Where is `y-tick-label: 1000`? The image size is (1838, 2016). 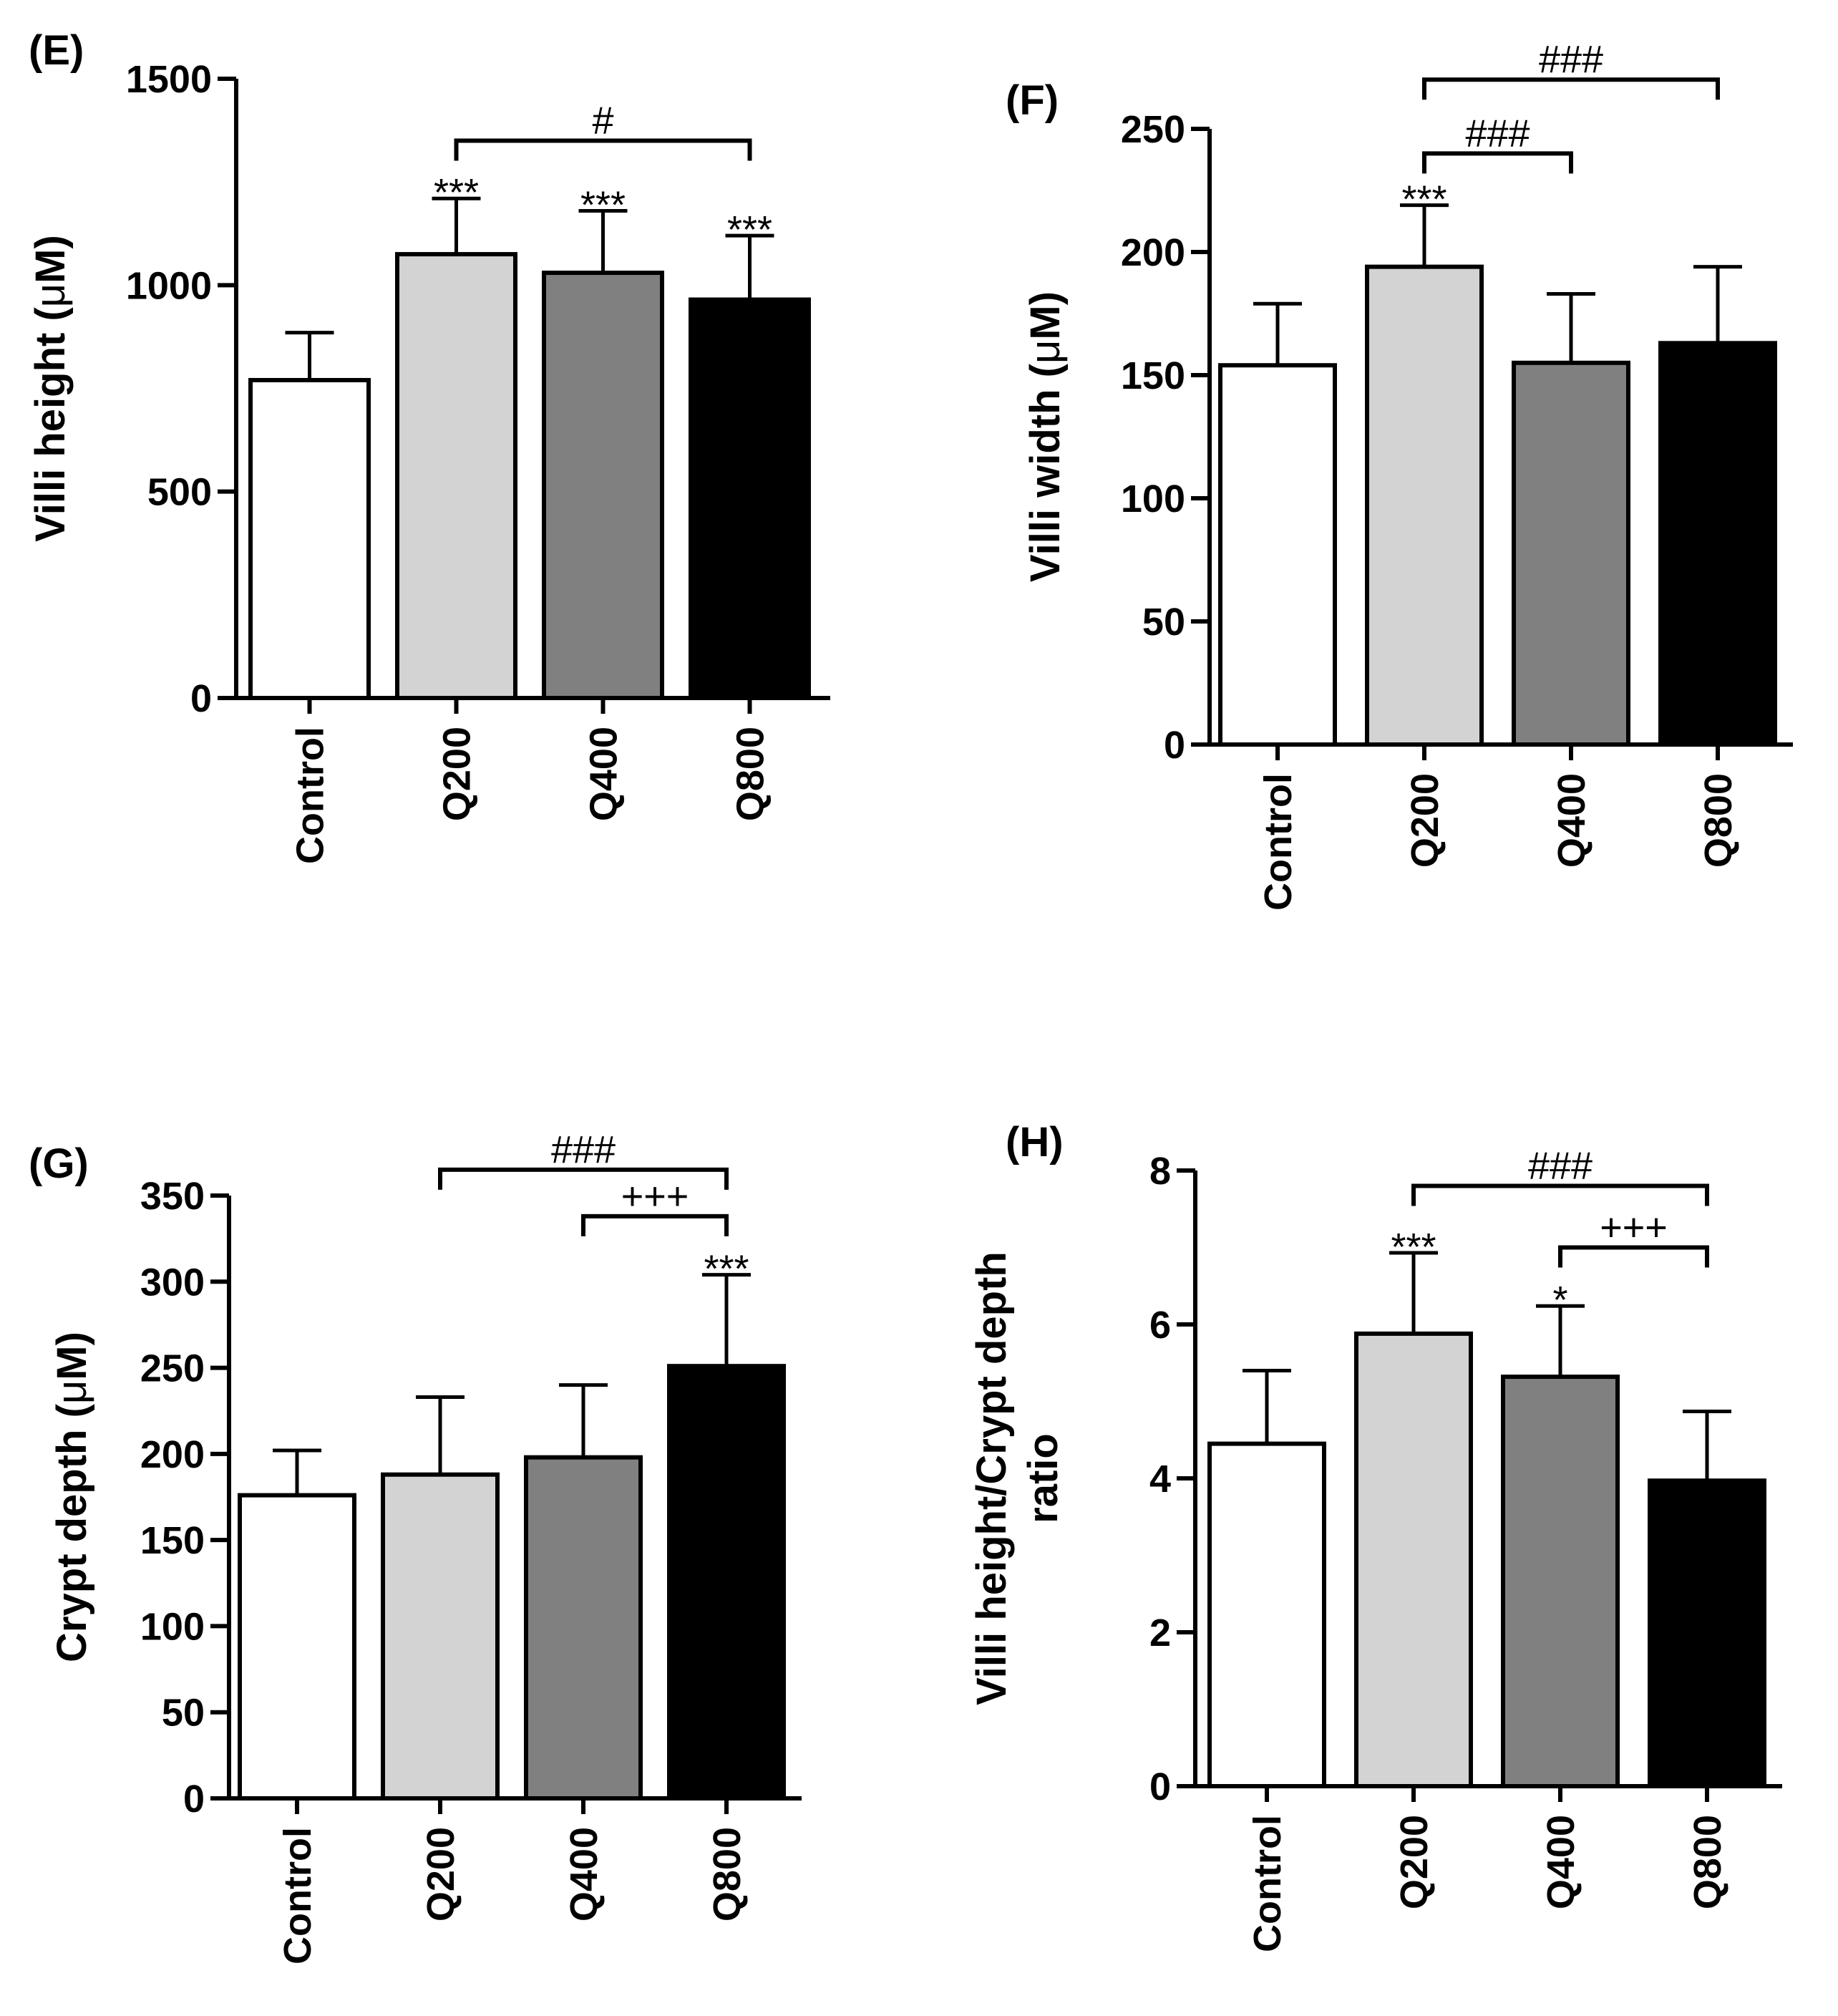 y-tick-label: 1000 is located at coordinates (169, 285).